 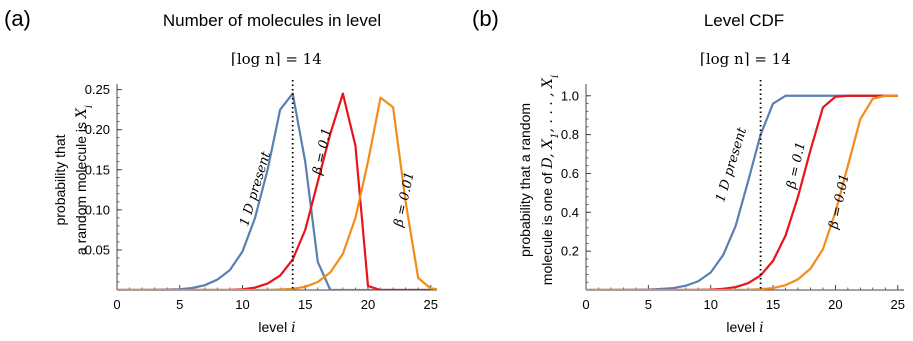 What do you see at coordinates (570, 212) in the screenshot?
I see `y-tick-label: 0.4` at bounding box center [570, 212].